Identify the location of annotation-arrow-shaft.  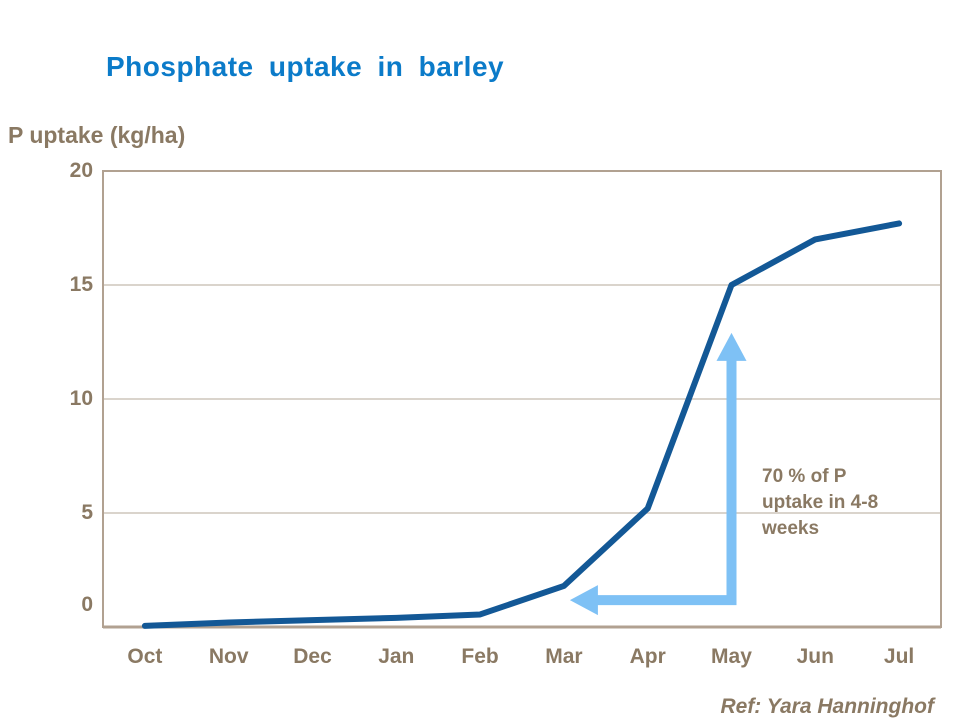
(666, 482).